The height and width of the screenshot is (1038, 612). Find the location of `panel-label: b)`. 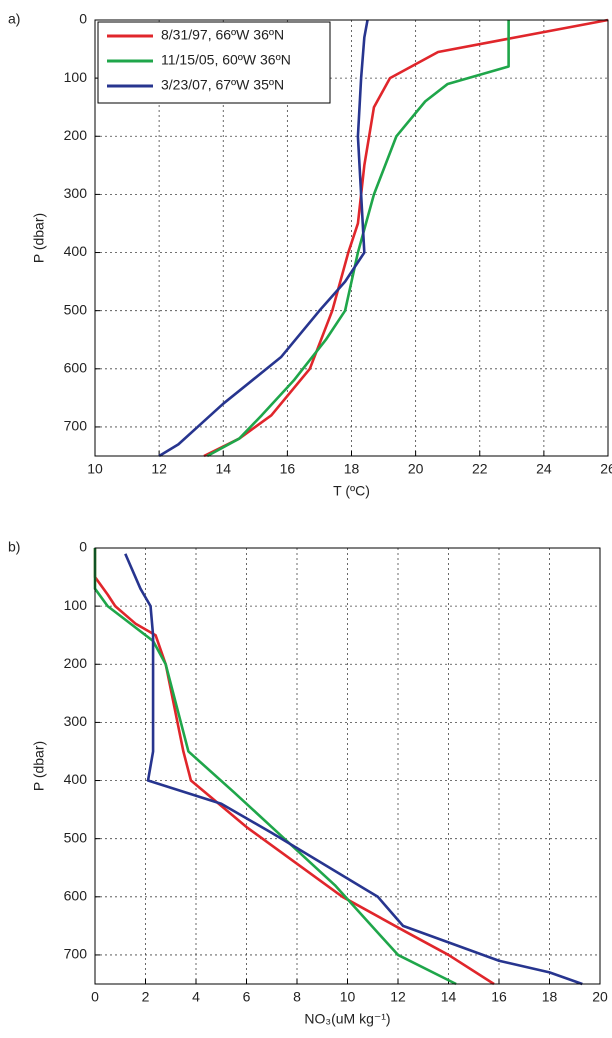

panel-label: b) is located at coordinates (14, 547).